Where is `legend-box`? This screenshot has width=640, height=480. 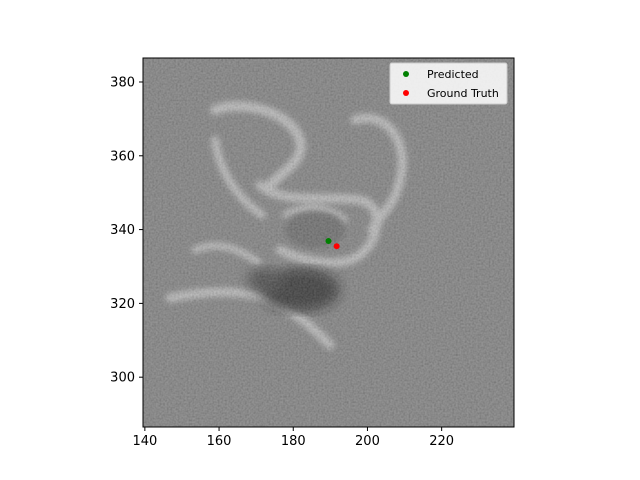
legend-box is located at coordinates (448, 83).